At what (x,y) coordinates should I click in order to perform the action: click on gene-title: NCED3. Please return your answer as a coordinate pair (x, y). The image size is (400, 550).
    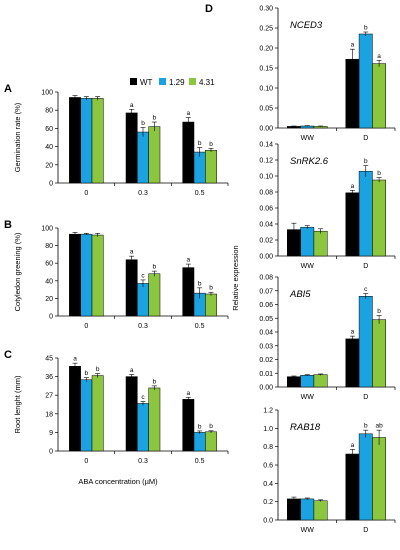
    Looking at the image, I should click on (306, 25).